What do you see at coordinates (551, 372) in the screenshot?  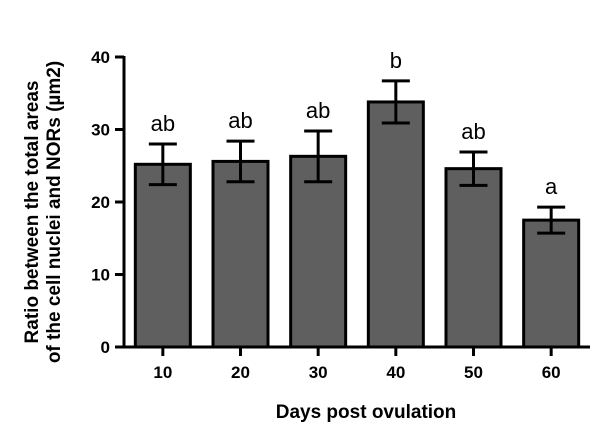 I see `x-tick-label: 60` at bounding box center [551, 372].